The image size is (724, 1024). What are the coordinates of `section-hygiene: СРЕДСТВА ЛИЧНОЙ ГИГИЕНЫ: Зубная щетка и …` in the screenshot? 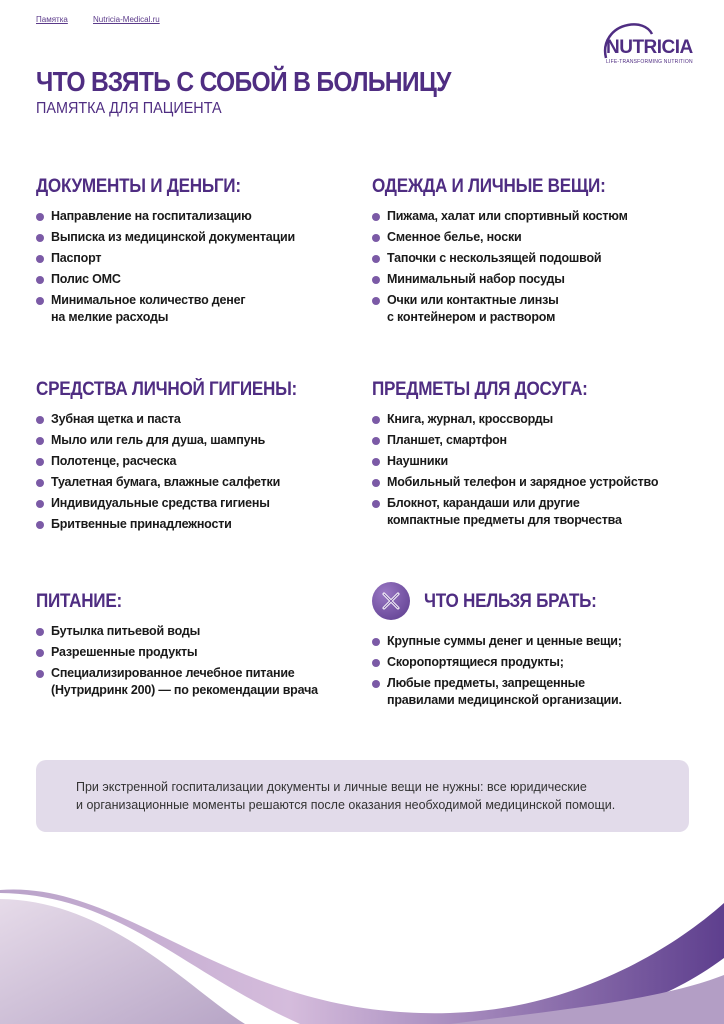 It's located at (201, 458).